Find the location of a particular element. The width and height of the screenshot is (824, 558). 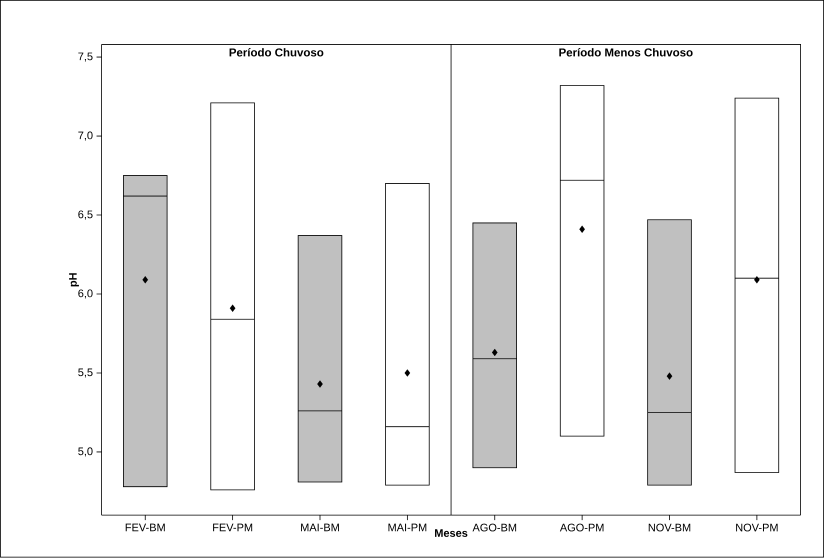

y-tick-label: 7,5 is located at coordinates (85, 57).